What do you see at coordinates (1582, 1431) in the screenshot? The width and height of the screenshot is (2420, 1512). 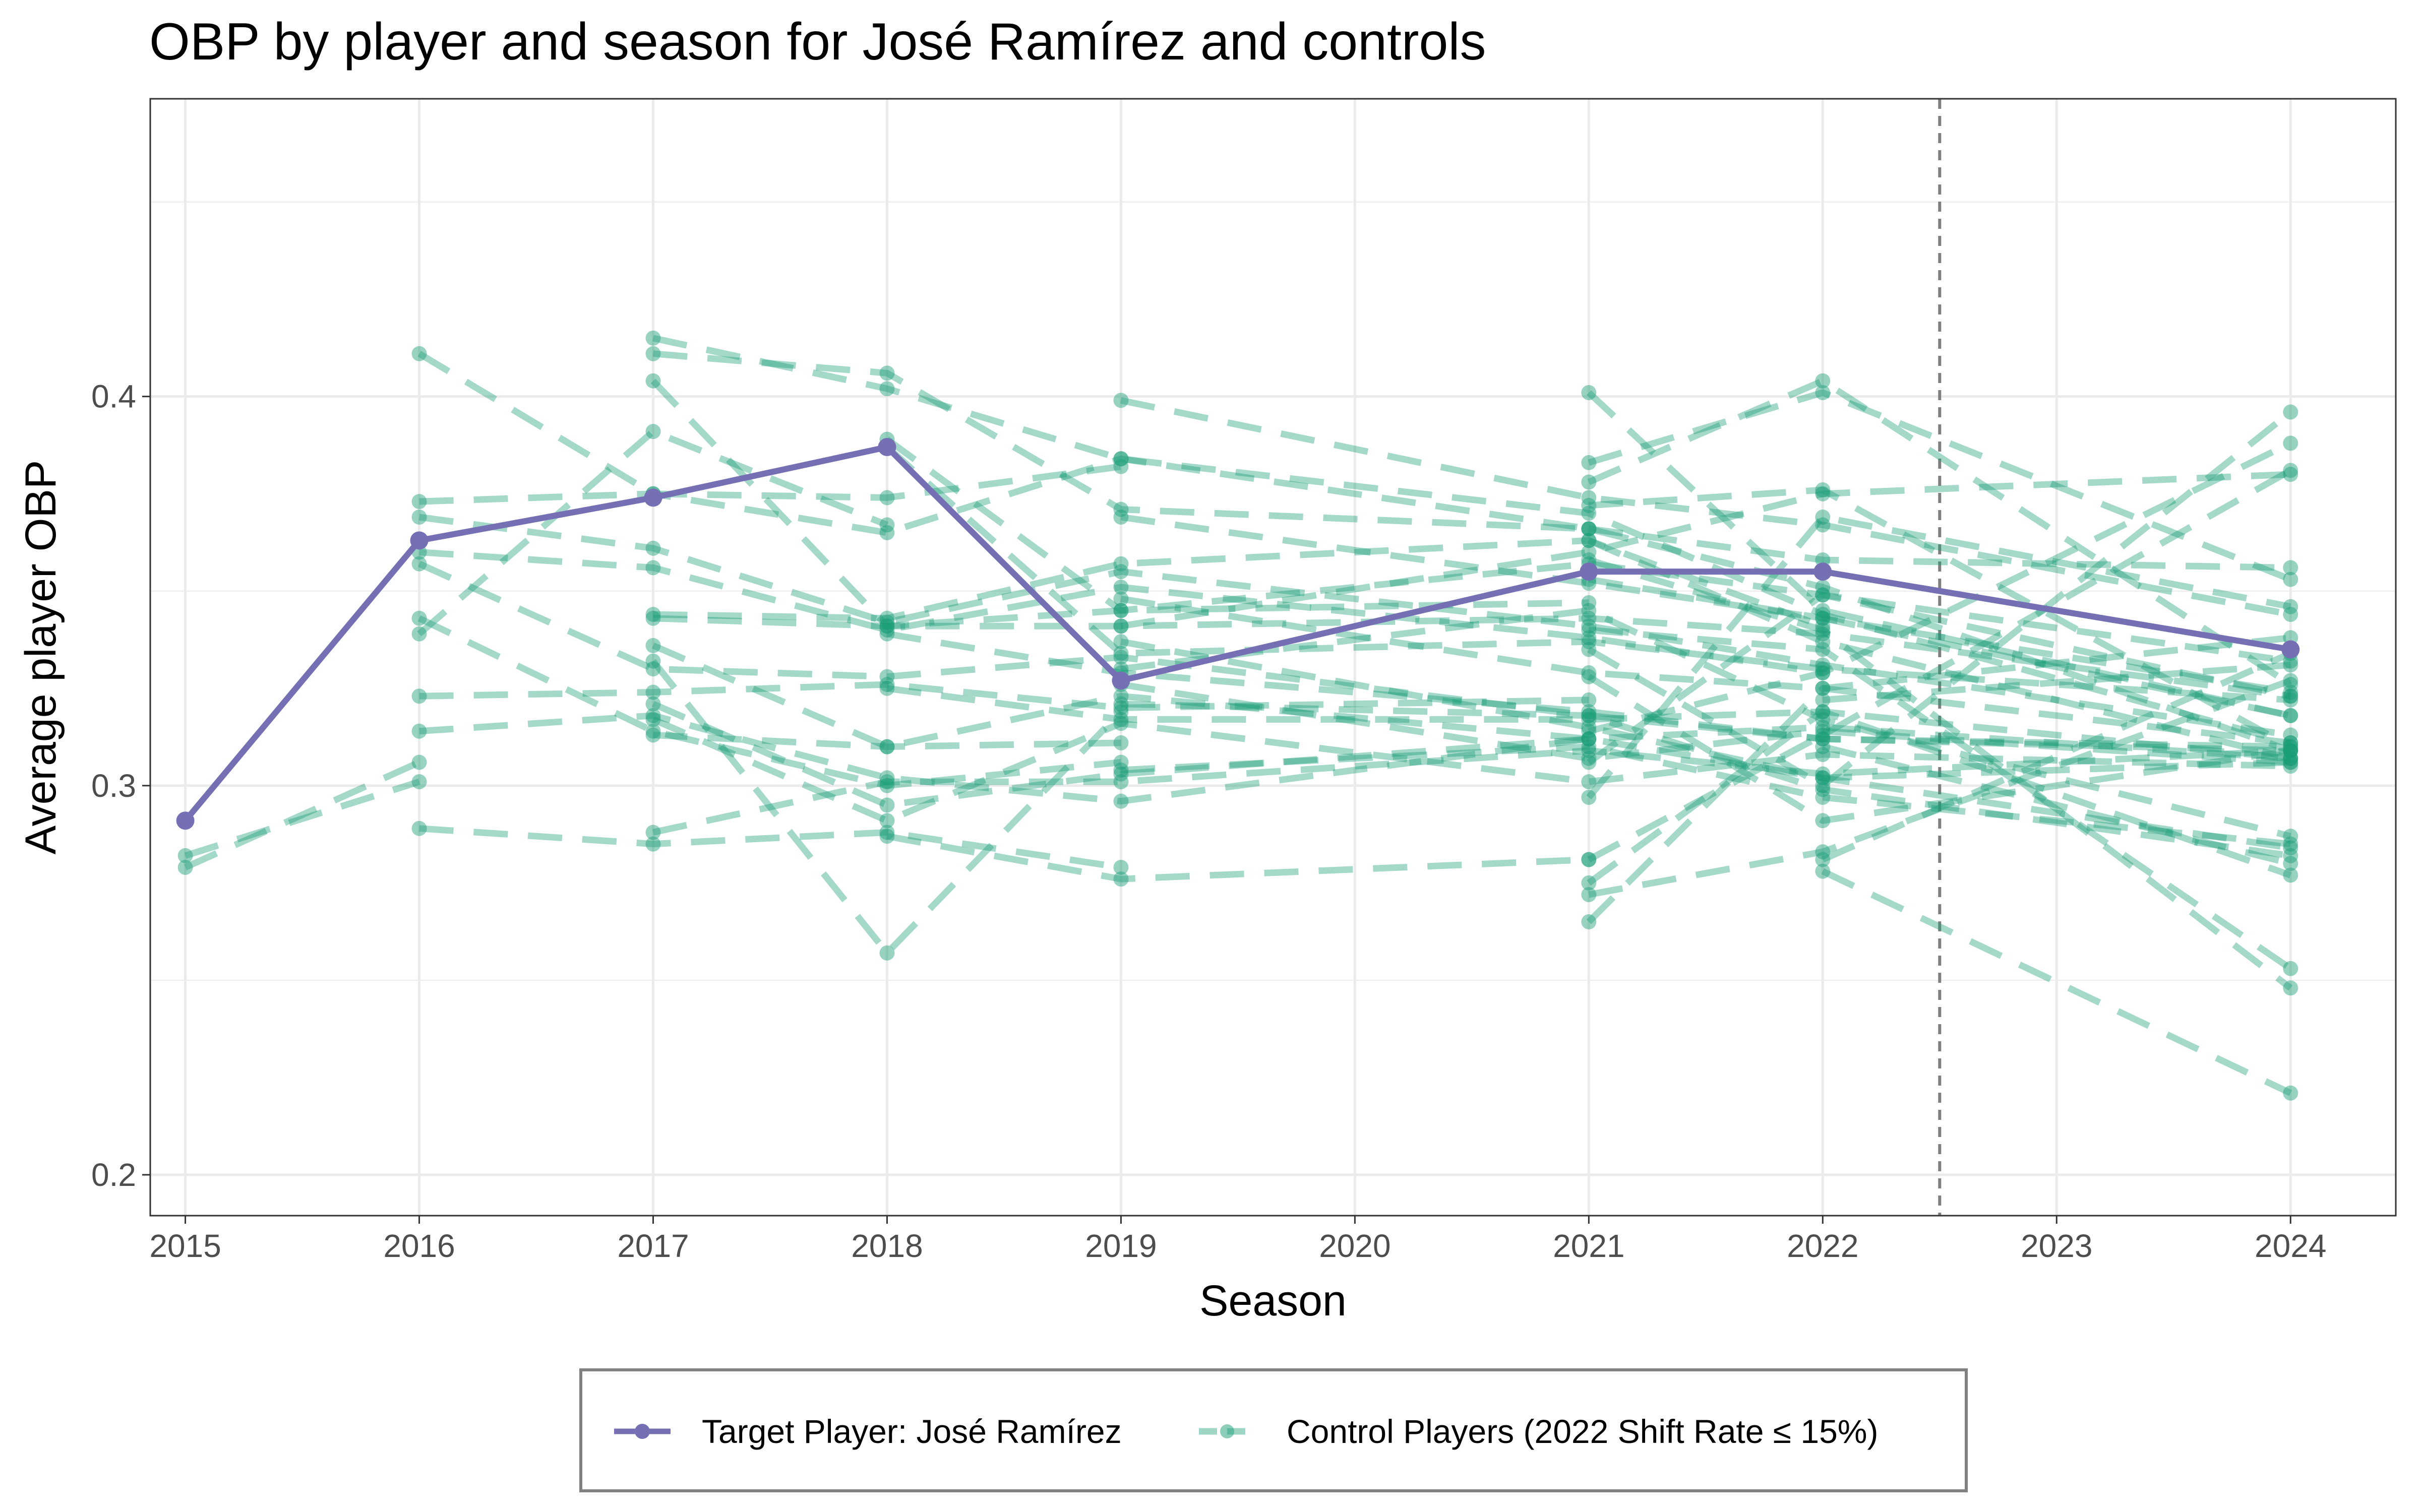 I see `legend-label-control: Control Players (2022 Shift Rate ≤ 15%)` at bounding box center [1582, 1431].